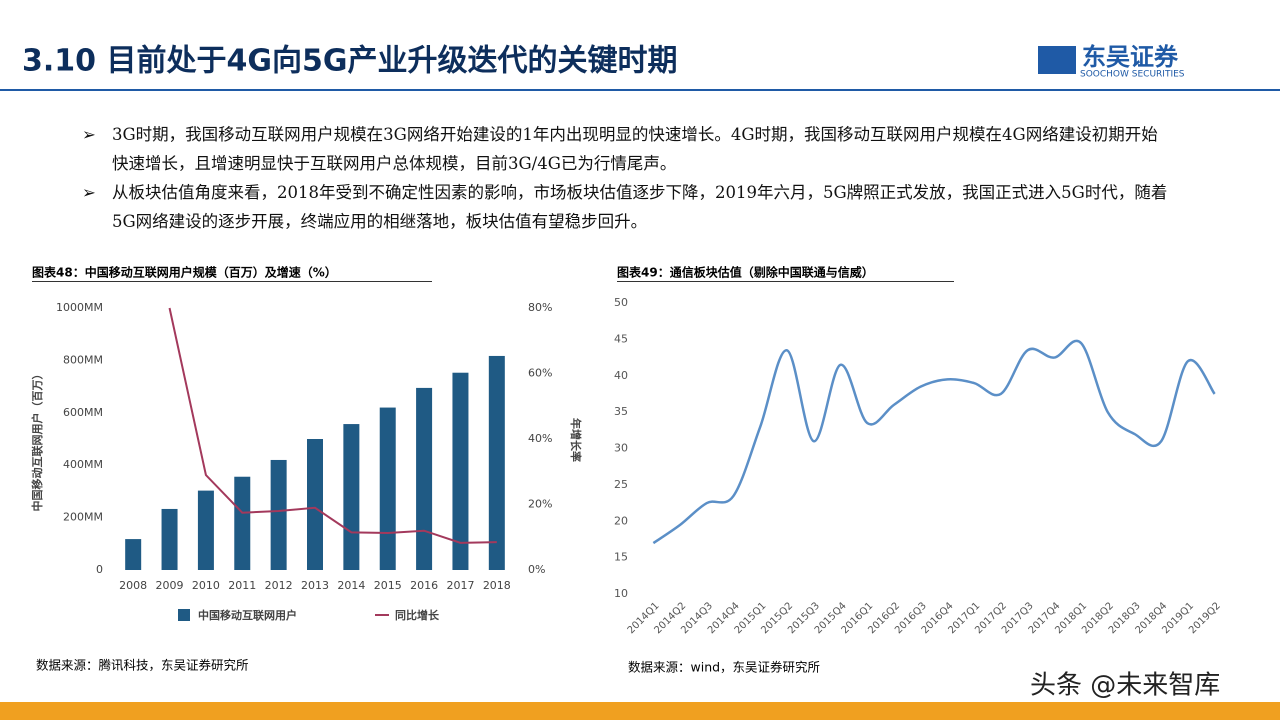 The height and width of the screenshot is (720, 1280). What do you see at coordinates (1132, 75) in the screenshot?
I see `logo-en: SOOCHOW SECURITIES` at bounding box center [1132, 75].